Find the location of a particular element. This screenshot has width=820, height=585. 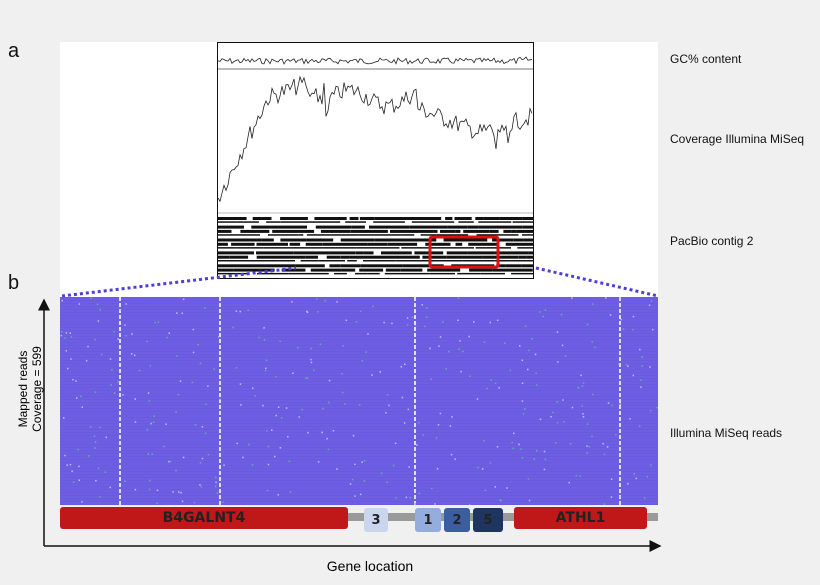

genome-tracks-svg is located at coordinates (375, 165).